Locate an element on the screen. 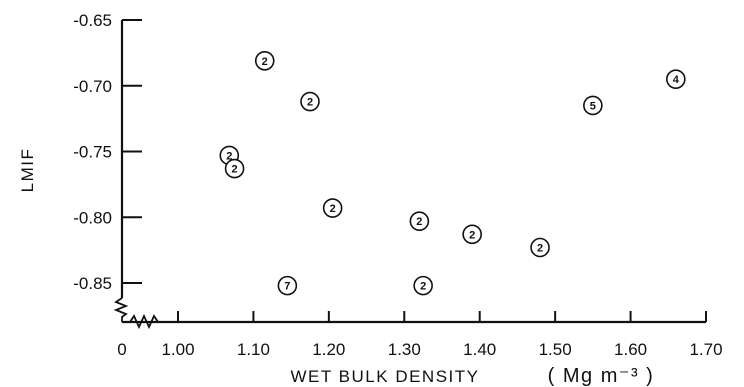 This screenshot has height=387, width=744. x-tick-label: 1.70 is located at coordinates (705, 349).